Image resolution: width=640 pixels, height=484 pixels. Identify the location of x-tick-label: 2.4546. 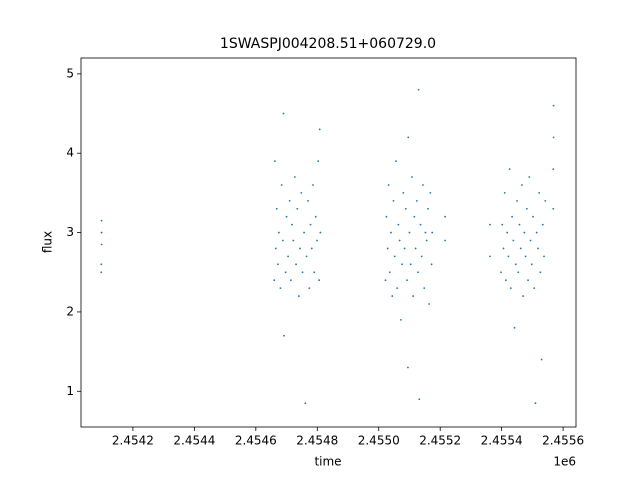
(256, 441).